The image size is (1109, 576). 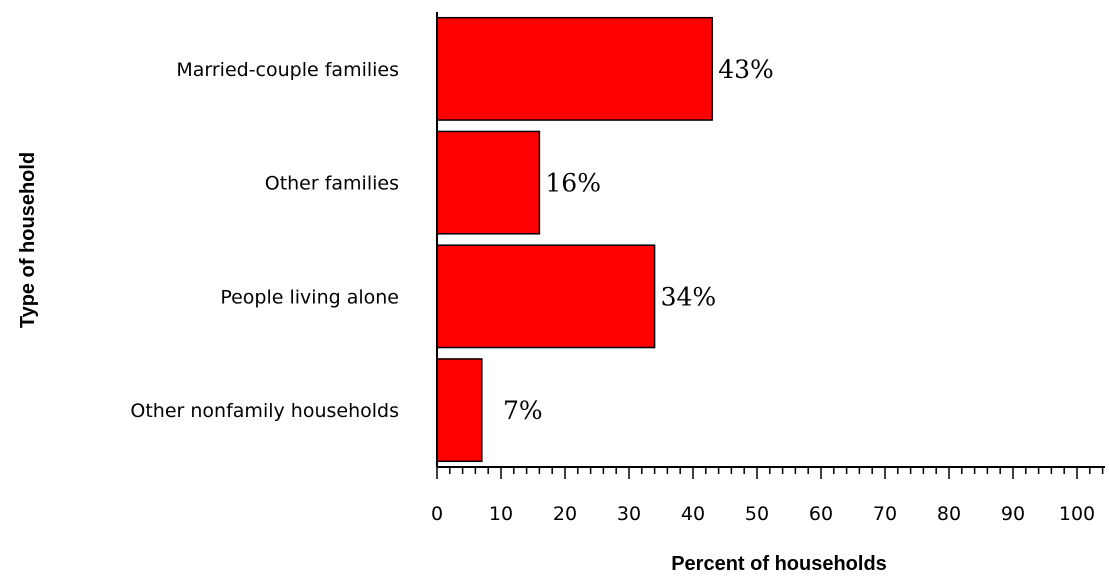 What do you see at coordinates (821, 514) in the screenshot?
I see `x-tick-label: 60` at bounding box center [821, 514].